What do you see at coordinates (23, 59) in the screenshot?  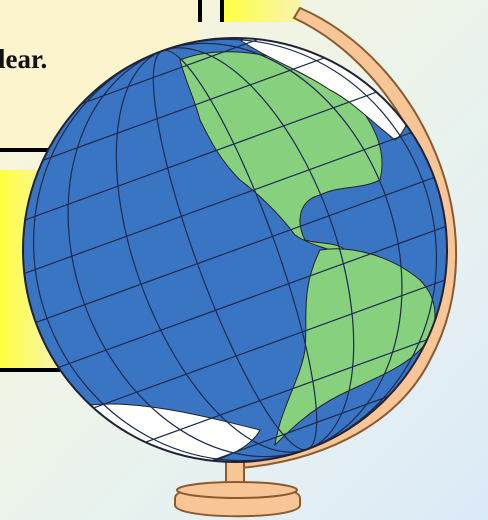 I see `caption-text: lear.` at bounding box center [23, 59].